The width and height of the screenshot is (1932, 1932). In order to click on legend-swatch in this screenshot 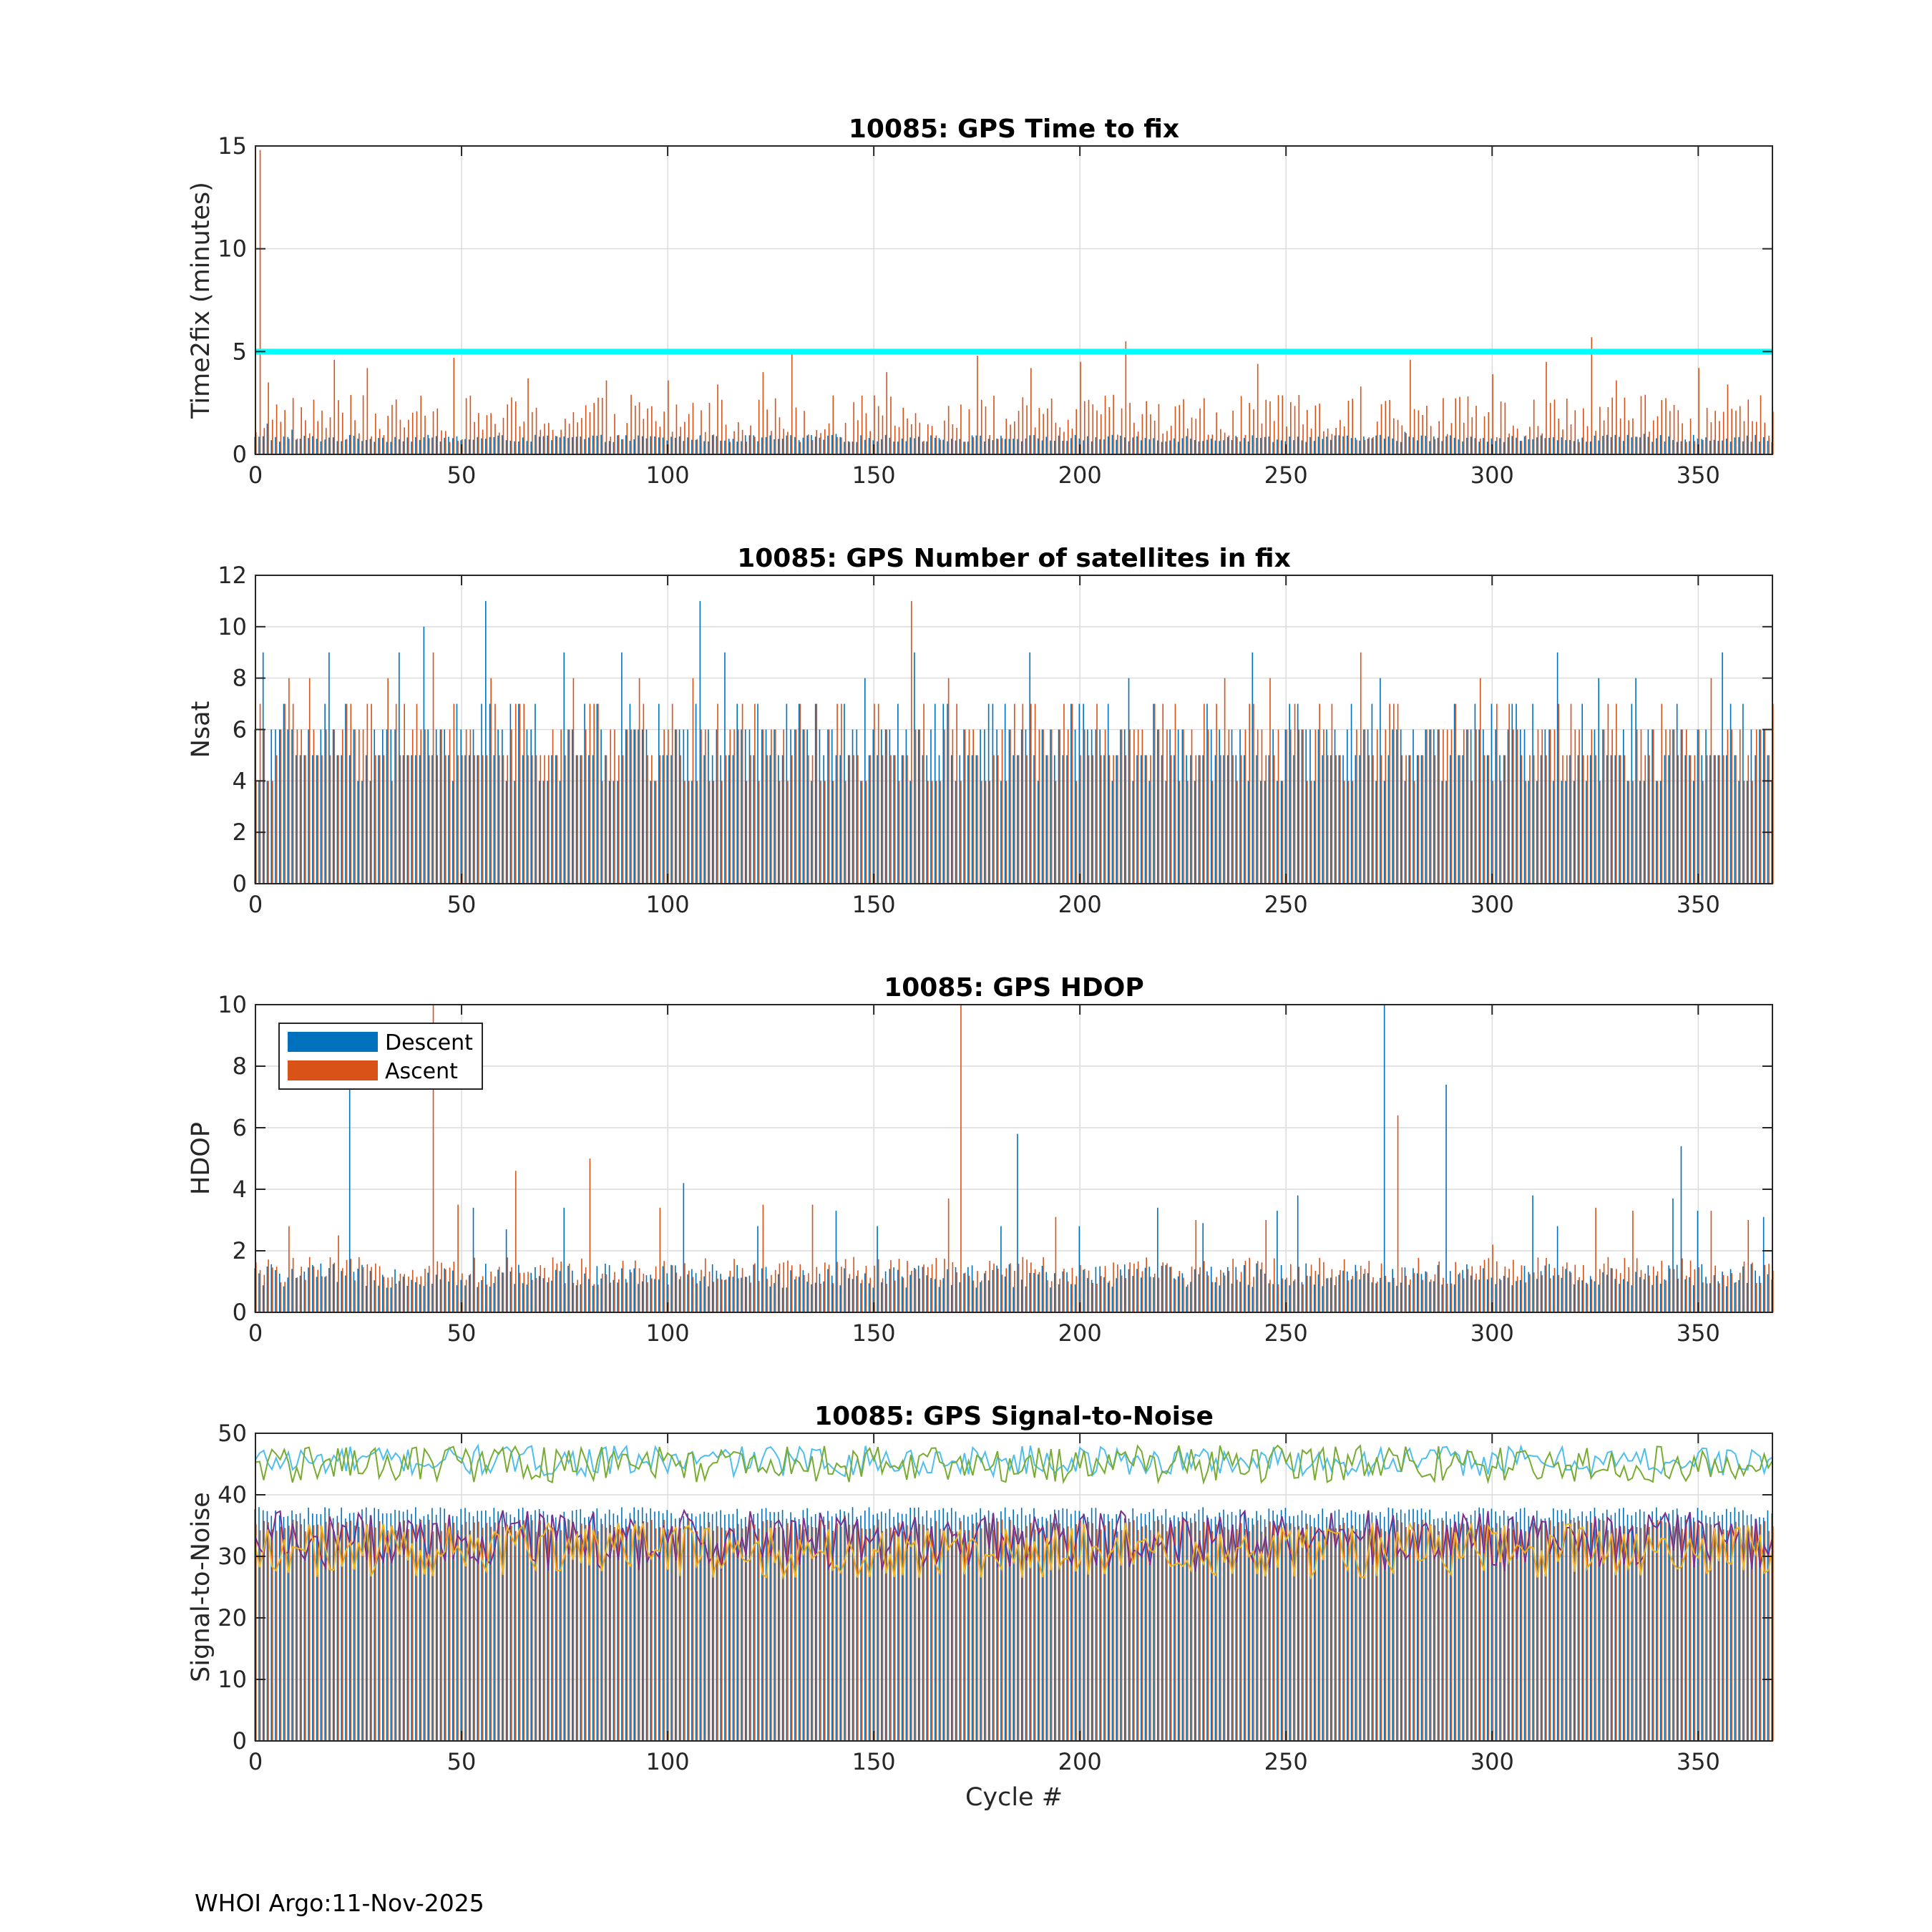, I will do `click(333, 1070)`.